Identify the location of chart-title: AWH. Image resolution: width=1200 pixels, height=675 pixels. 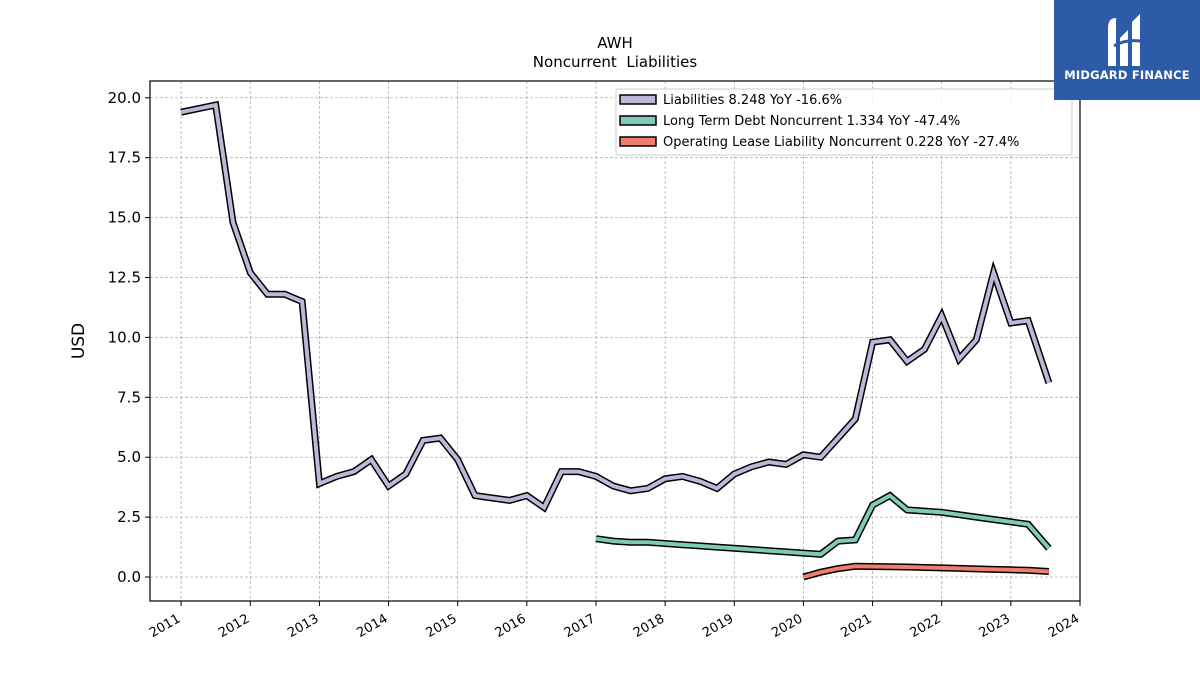
(615, 43).